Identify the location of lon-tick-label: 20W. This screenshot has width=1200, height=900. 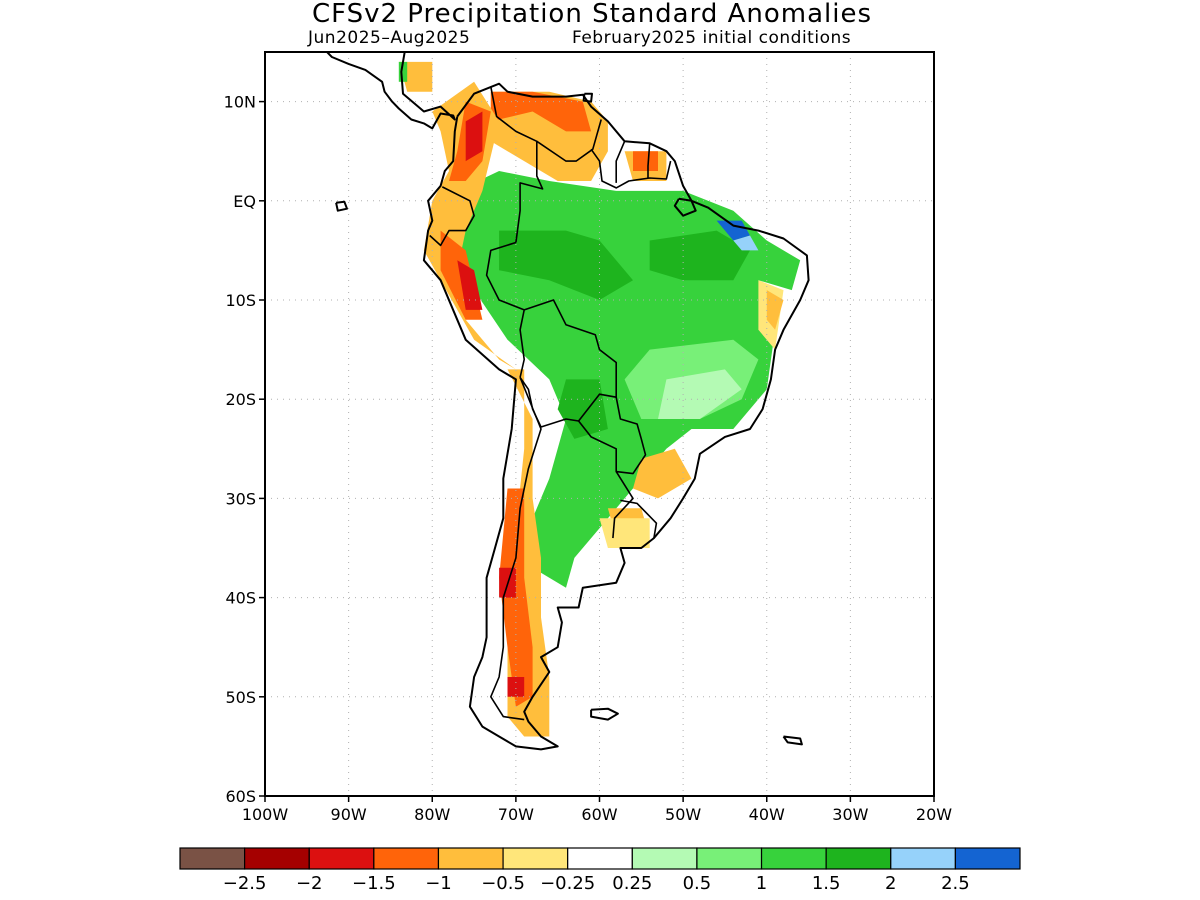
(934, 814).